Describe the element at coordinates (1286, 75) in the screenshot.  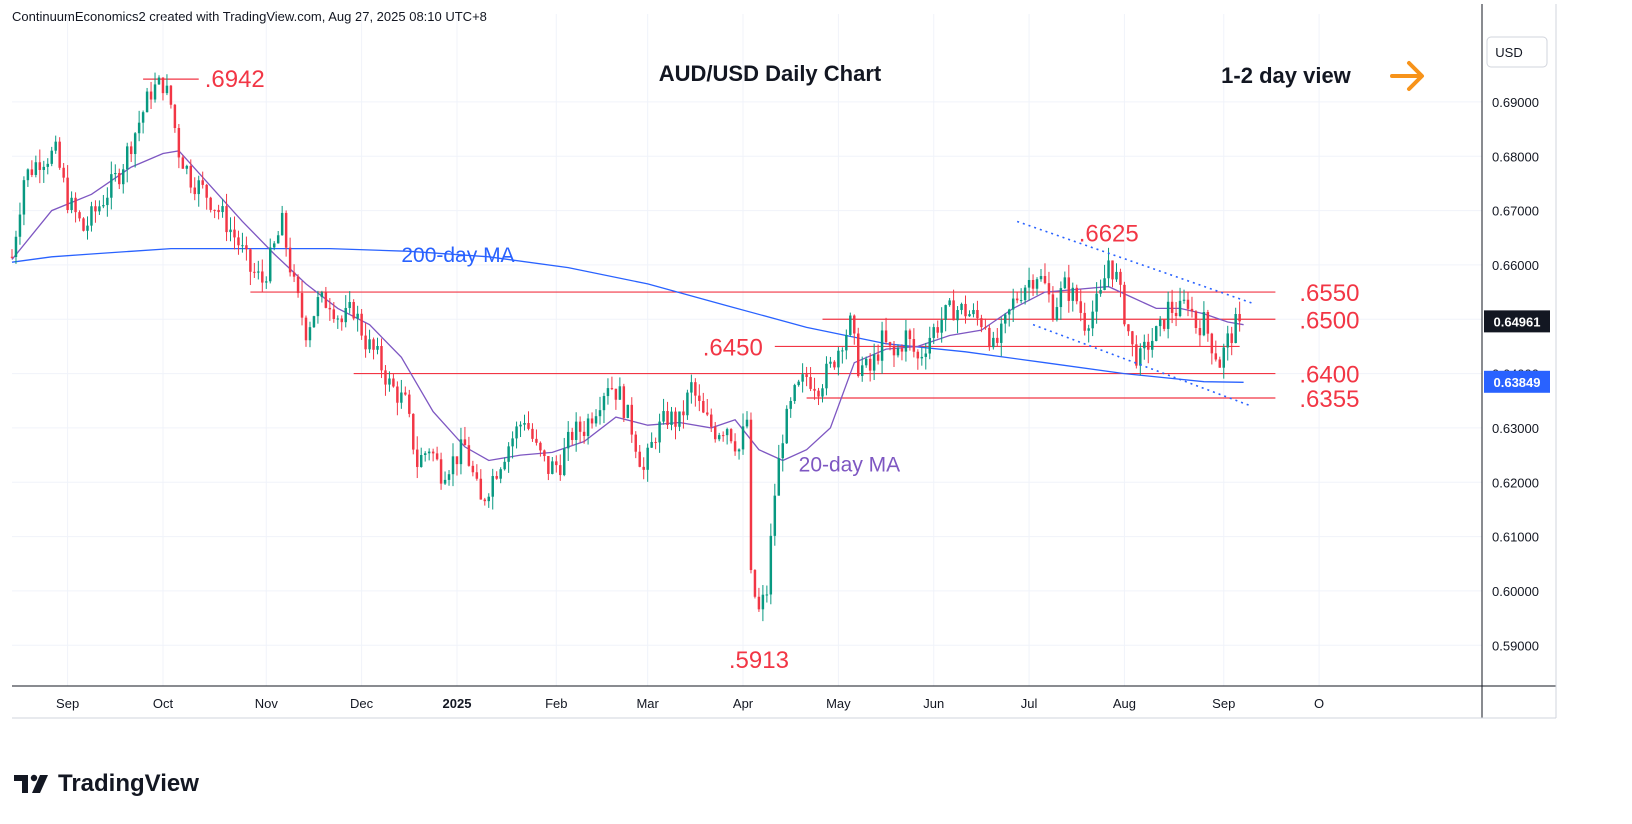
I see `view-label: 1-2 day view` at that location.